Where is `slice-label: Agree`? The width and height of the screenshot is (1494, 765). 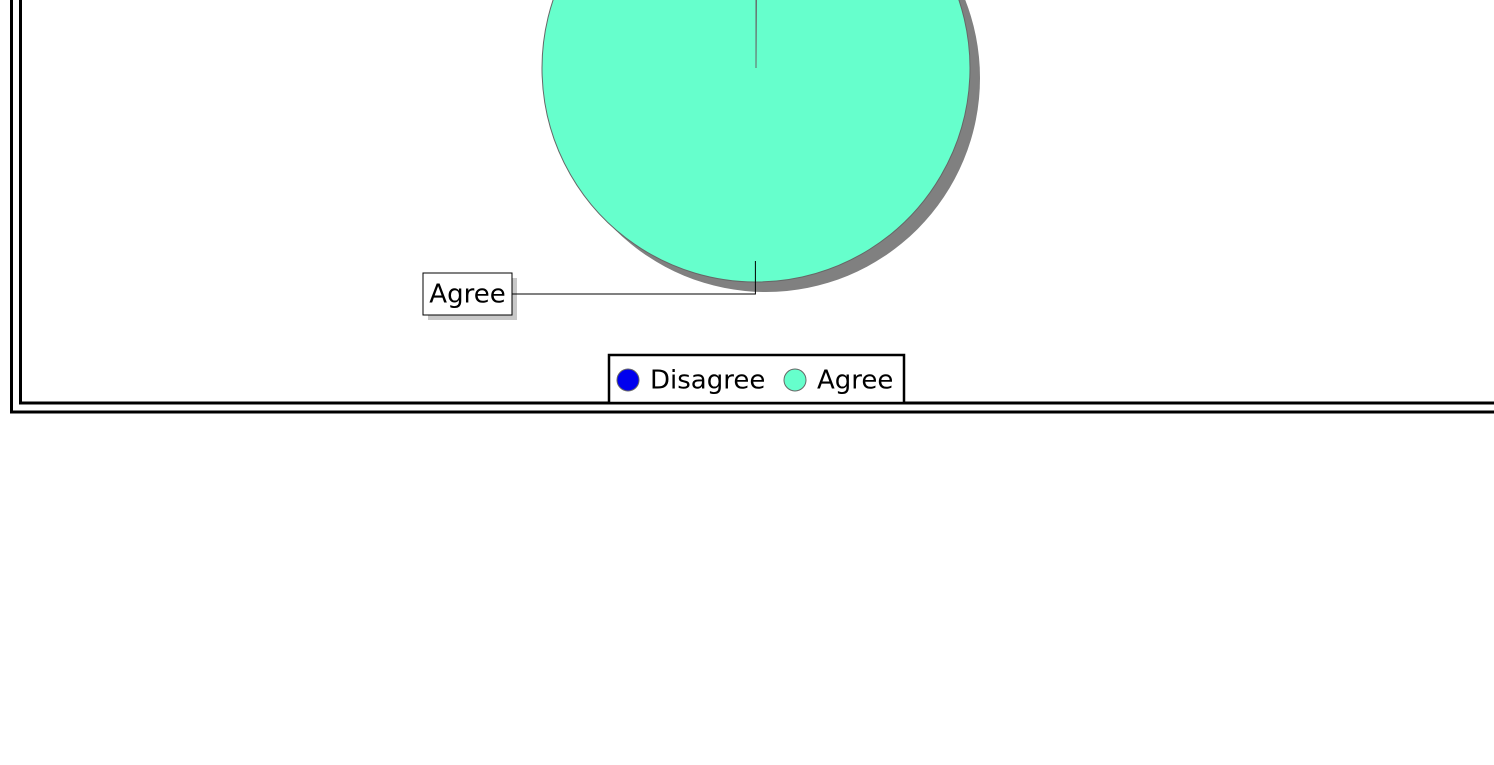
slice-label: Agree is located at coordinates (467, 295).